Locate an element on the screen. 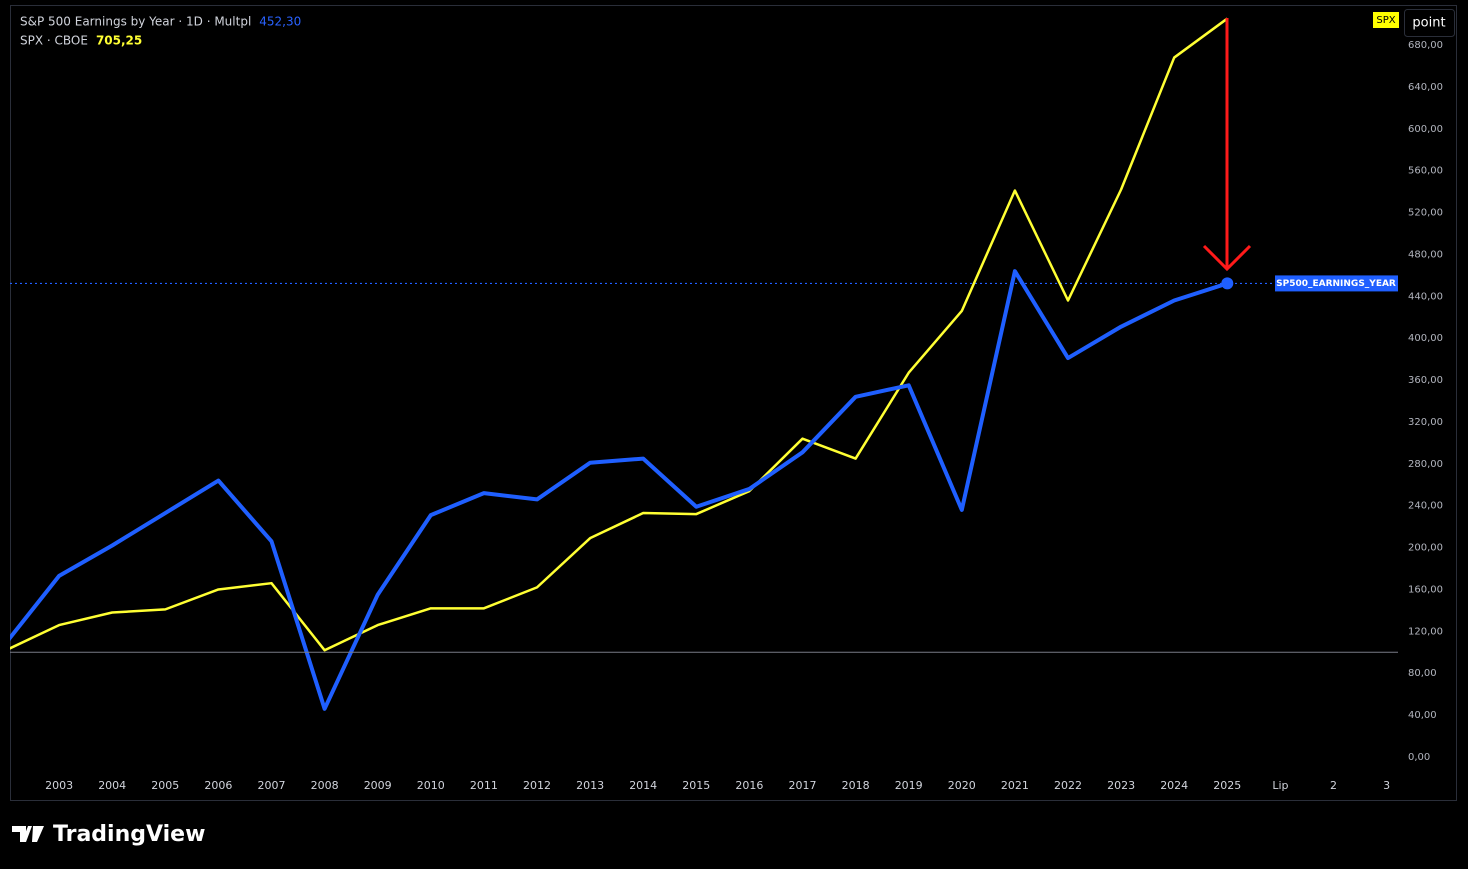 This screenshot has width=1468, height=869. x-tick-label: 2025 is located at coordinates (1227, 785).